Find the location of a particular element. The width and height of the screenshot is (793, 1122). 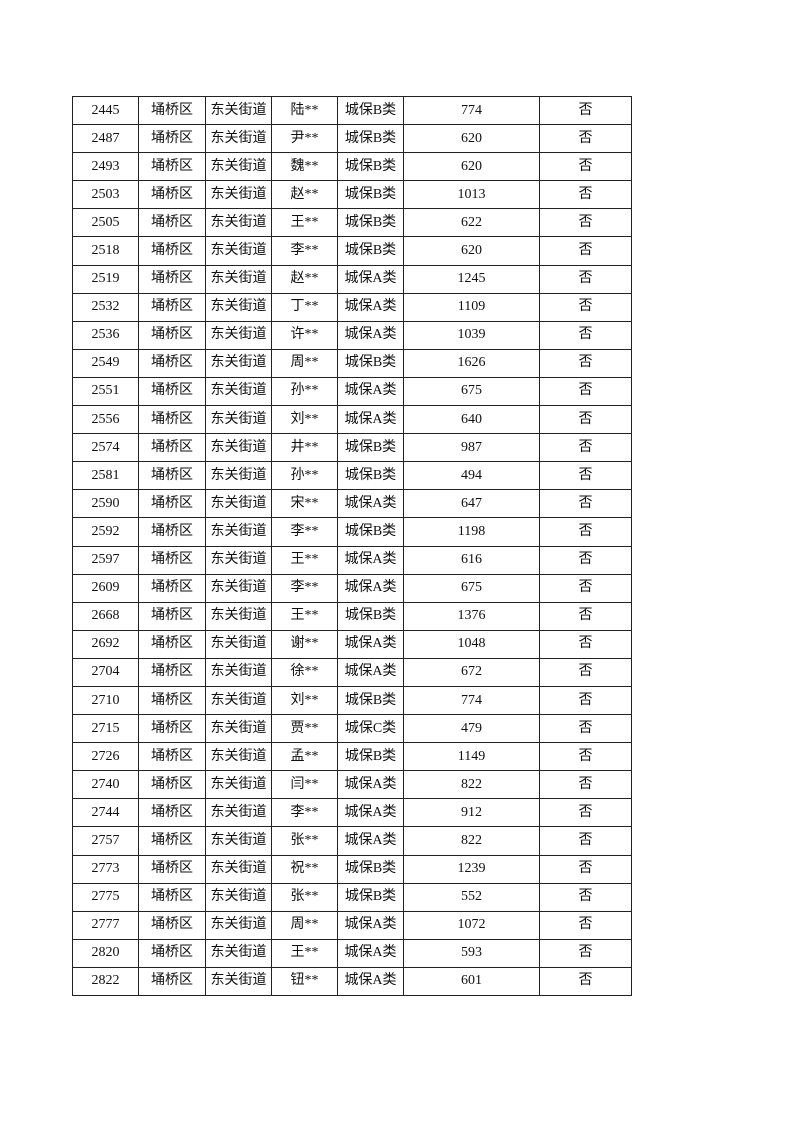

amount-cell: 1072 is located at coordinates (471, 925).